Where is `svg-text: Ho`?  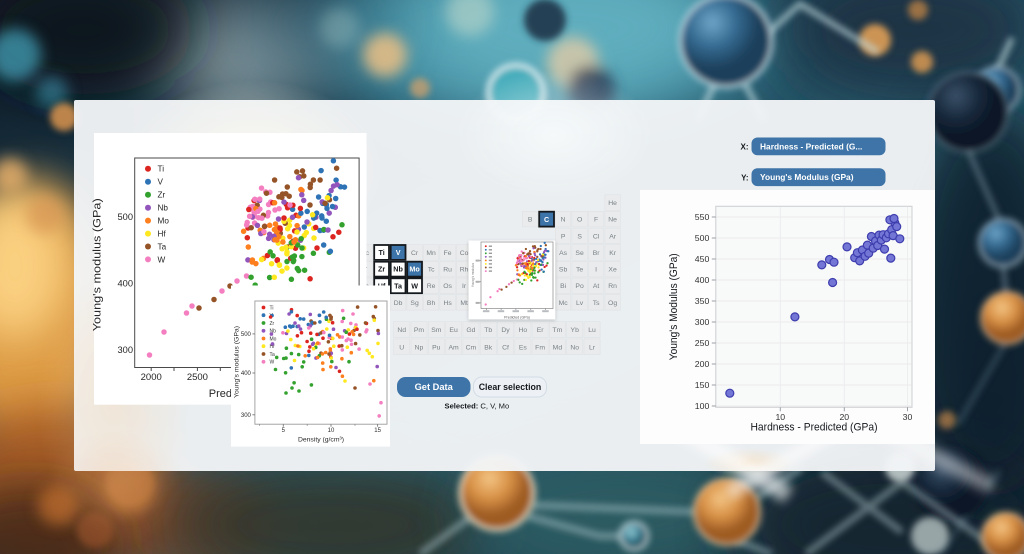 svg-text: Ho is located at coordinates (522, 330).